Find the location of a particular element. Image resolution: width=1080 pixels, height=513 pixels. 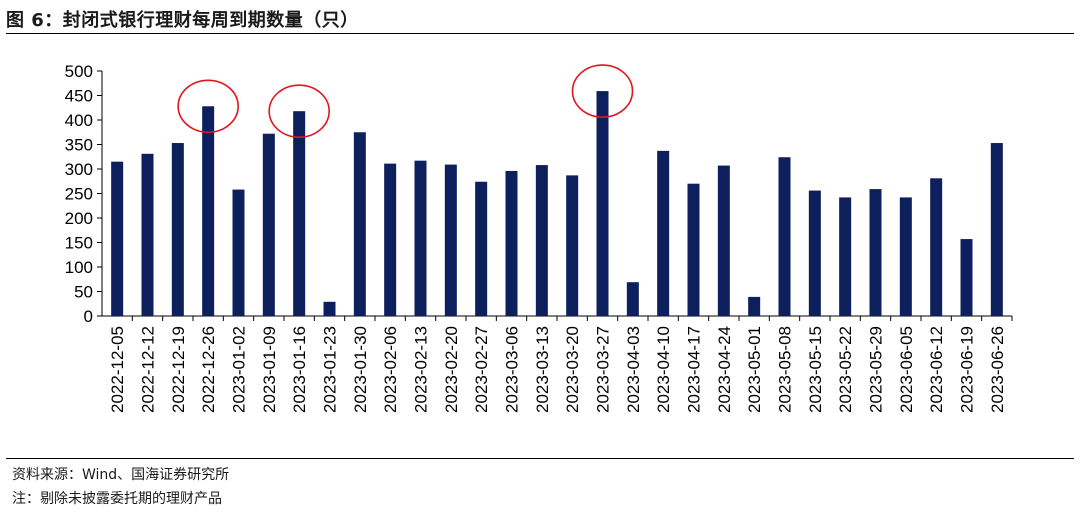

x-tick-label: 2023-04-17 is located at coordinates (694, 369).